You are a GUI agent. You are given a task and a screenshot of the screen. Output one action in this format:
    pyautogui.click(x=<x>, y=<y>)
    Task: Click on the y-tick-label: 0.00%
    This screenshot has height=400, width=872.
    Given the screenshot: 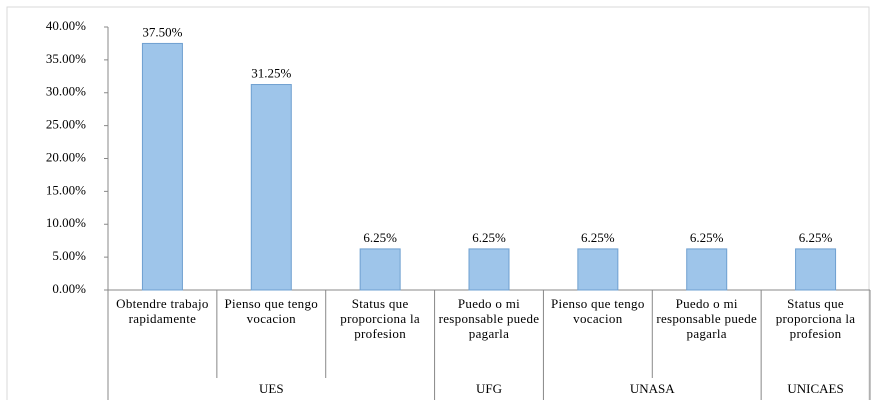 What is the action you would take?
    pyautogui.click(x=69, y=288)
    